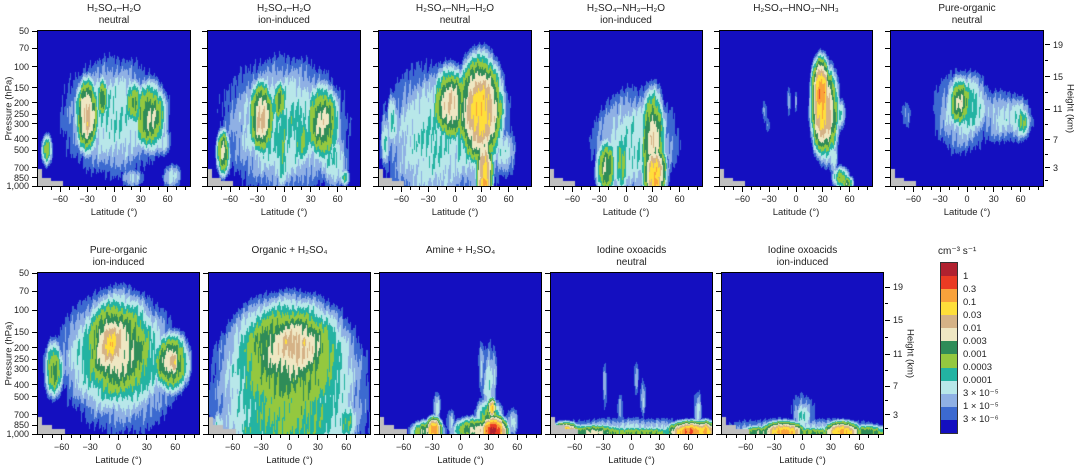 This screenshot has height=470, width=1080. I want to click on height-tick-label: 19, so click(898, 287).